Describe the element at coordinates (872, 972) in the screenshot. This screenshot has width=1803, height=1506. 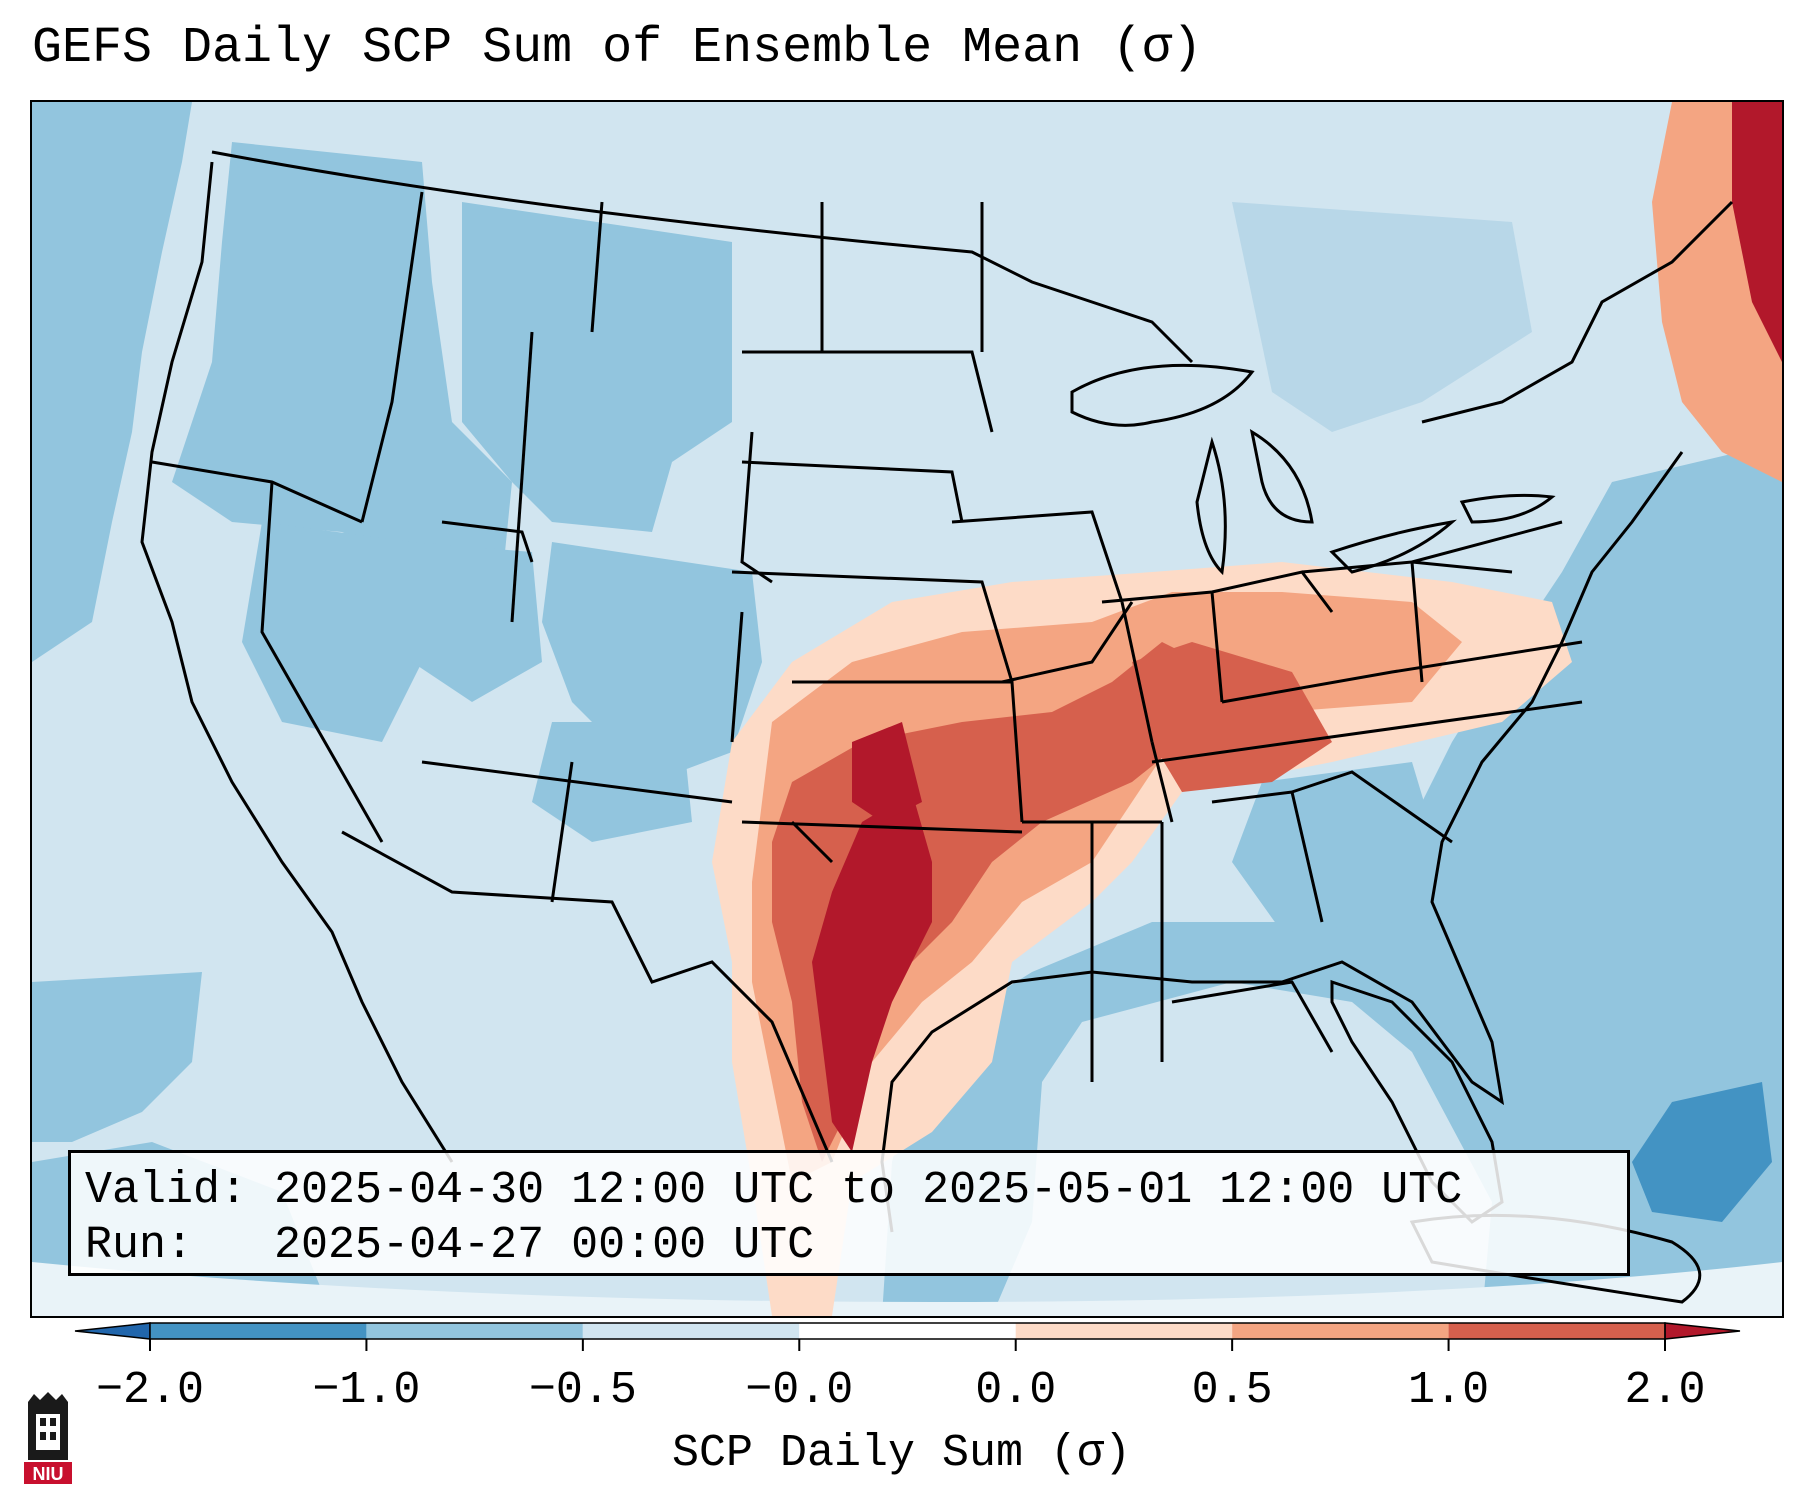
I see `scp-dark-red-core` at that location.